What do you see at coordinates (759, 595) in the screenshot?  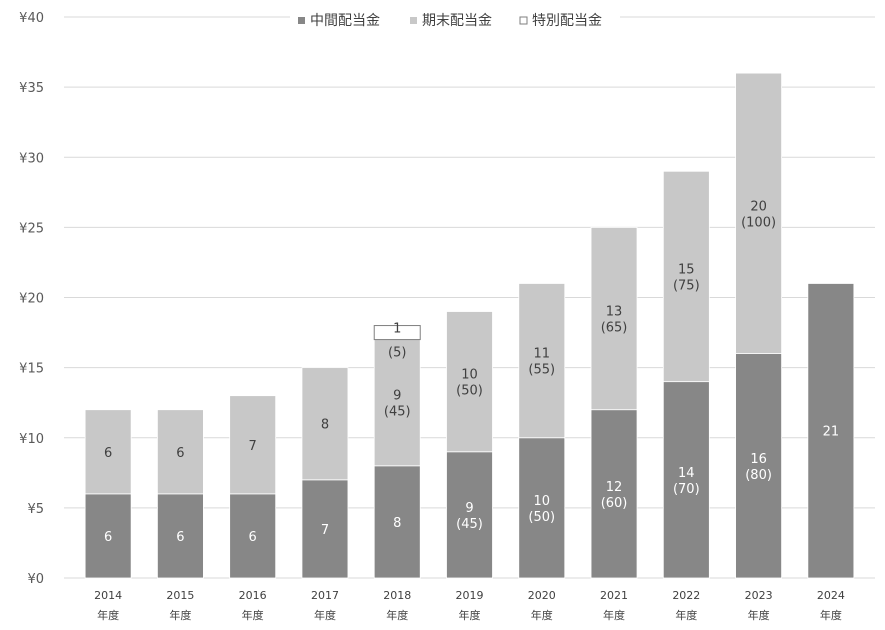 I see `x-tick-label: 2023` at bounding box center [759, 595].